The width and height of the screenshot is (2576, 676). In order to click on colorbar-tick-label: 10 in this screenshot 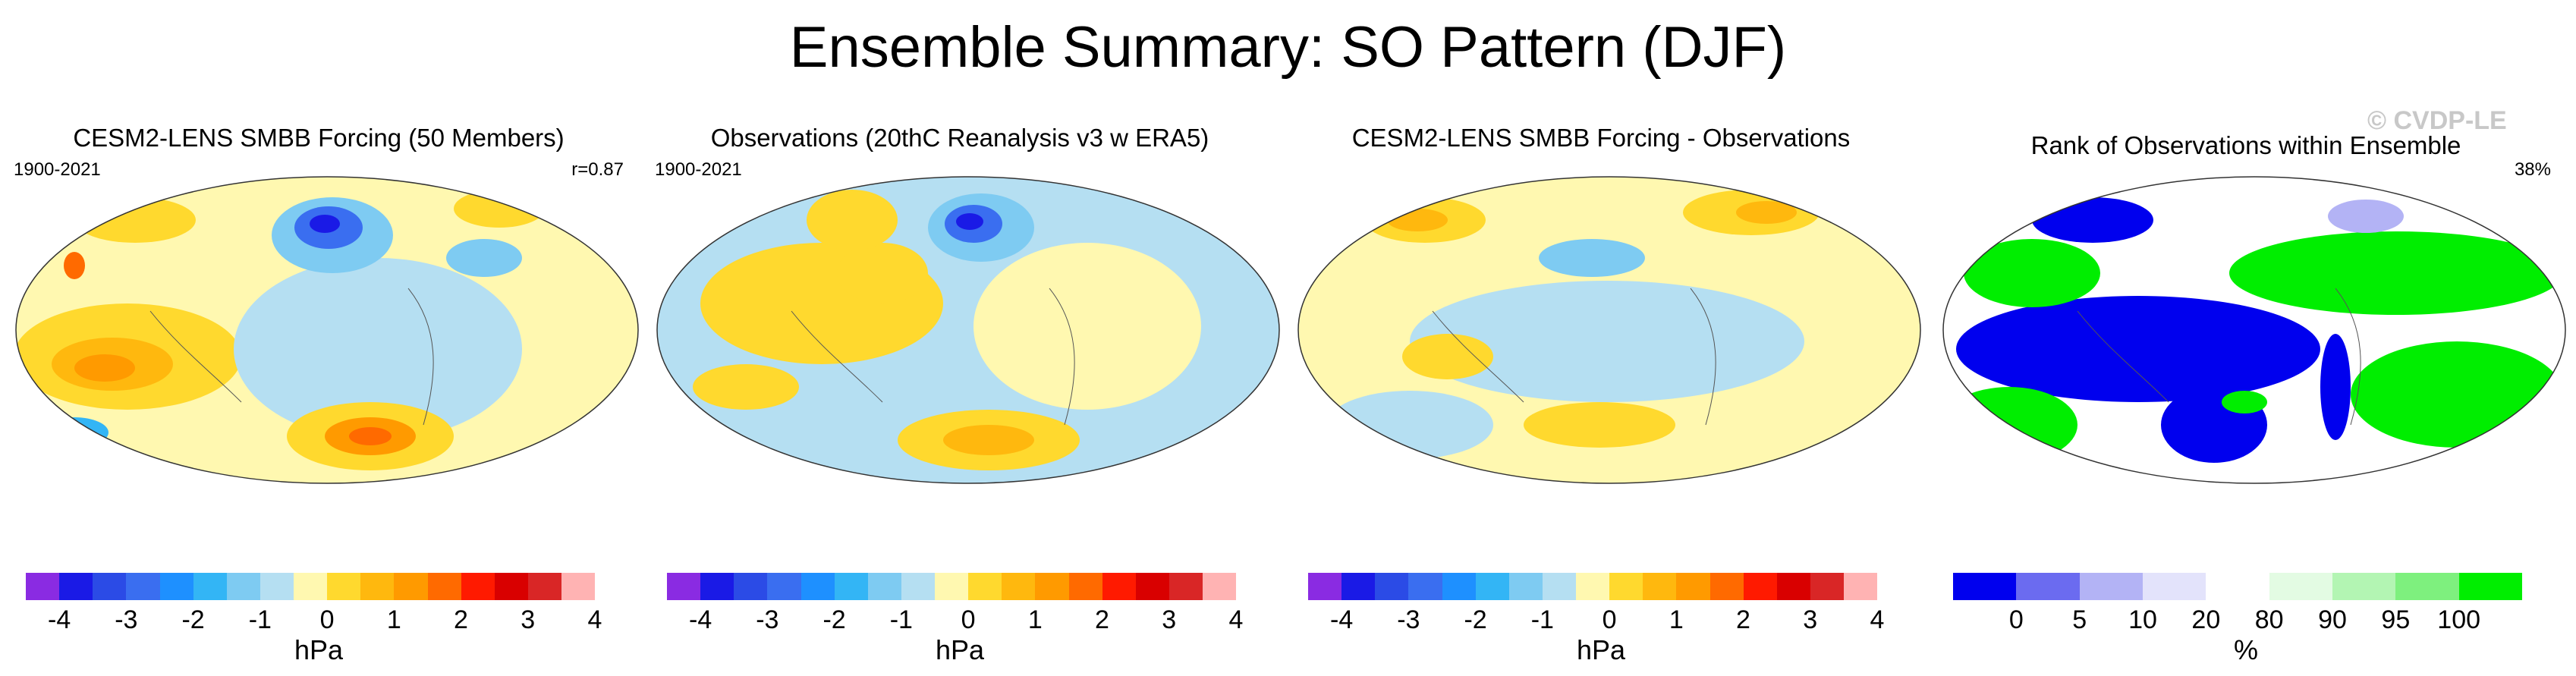, I will do `click(2142, 619)`.